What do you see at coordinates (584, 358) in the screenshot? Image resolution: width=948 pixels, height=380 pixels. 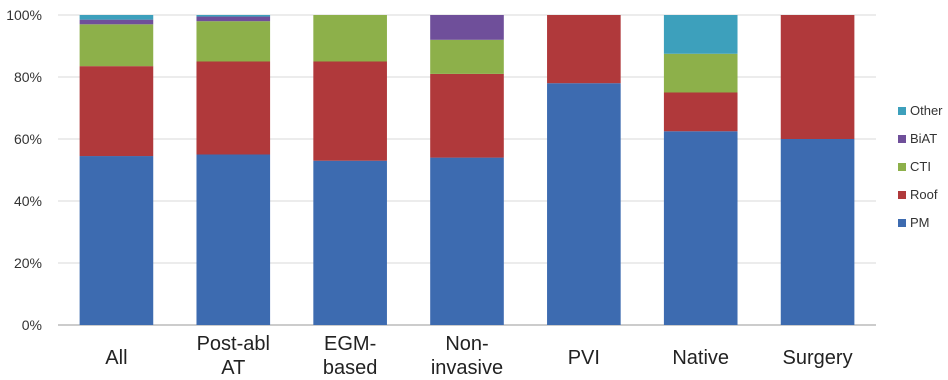 I see `x-tick-label: PVI` at bounding box center [584, 358].